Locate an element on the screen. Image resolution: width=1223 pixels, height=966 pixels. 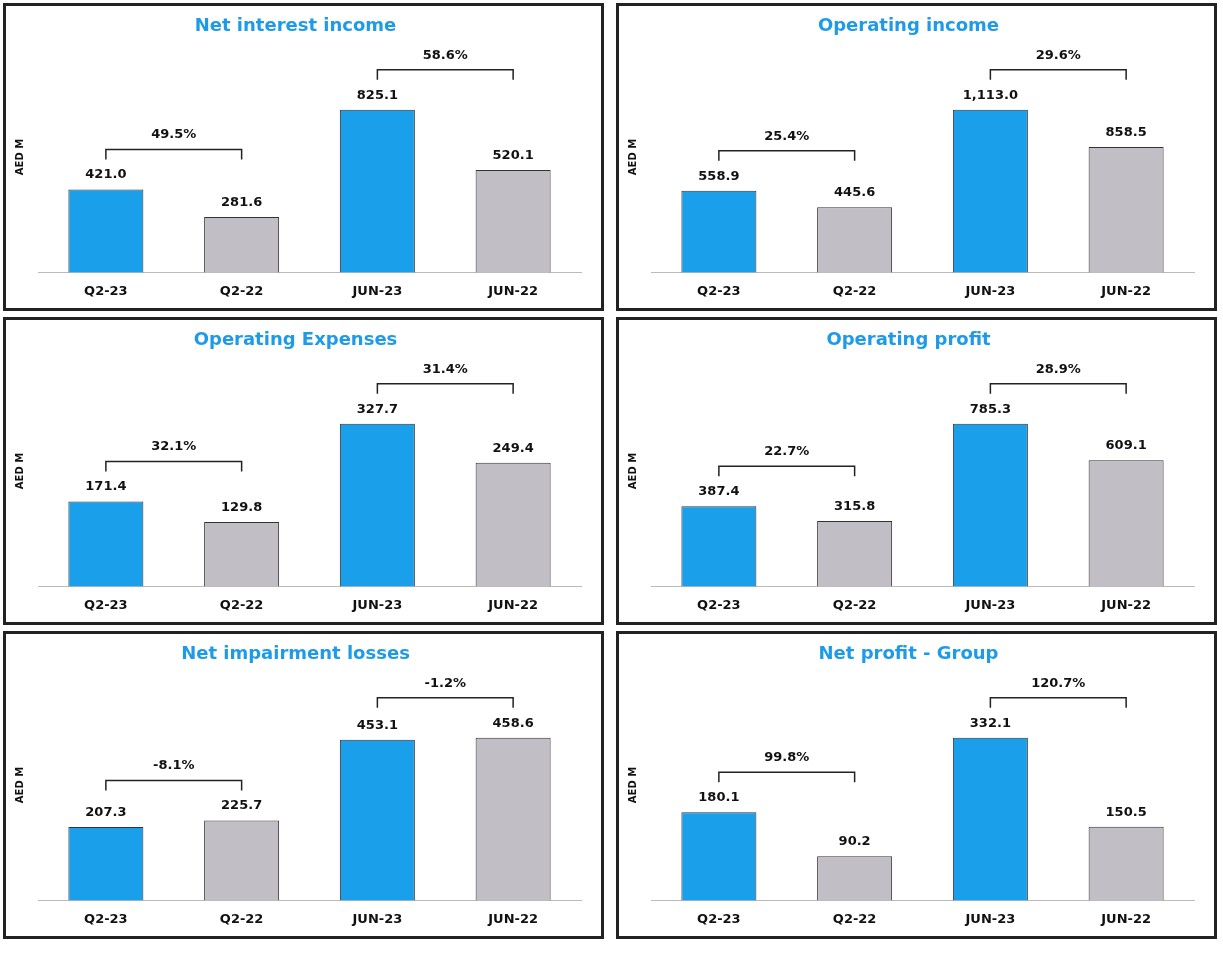
text: 31.4% is located at coordinates (445, 368).